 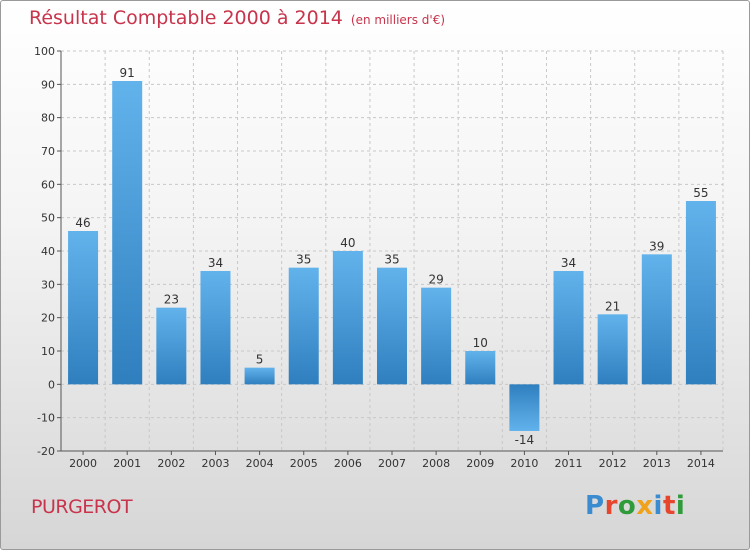 I want to click on data-label: 29, so click(x=435, y=280).